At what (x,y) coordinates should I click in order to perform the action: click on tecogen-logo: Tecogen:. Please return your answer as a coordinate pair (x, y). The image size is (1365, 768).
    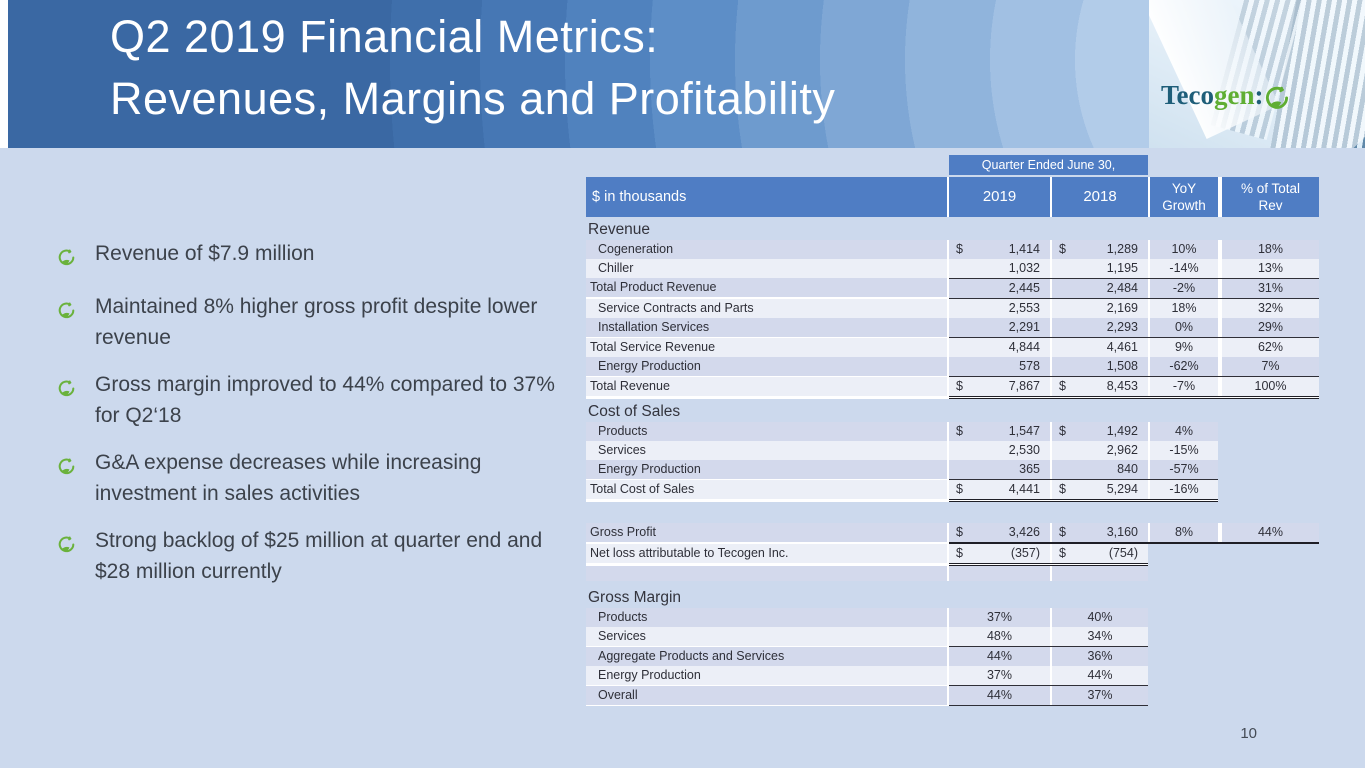
    Looking at the image, I should click on (1225, 96).